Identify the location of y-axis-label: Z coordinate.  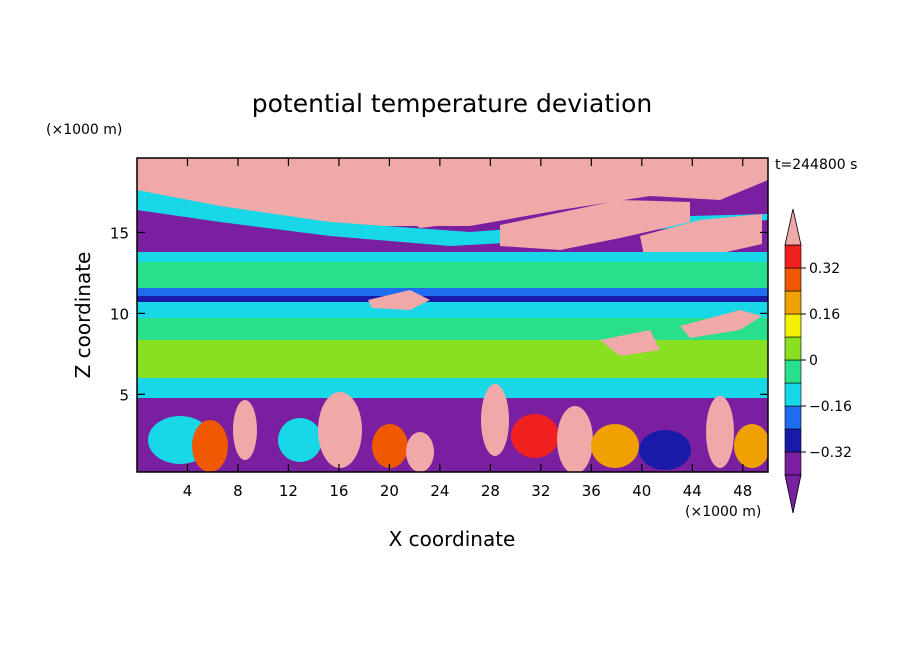
(83, 315).